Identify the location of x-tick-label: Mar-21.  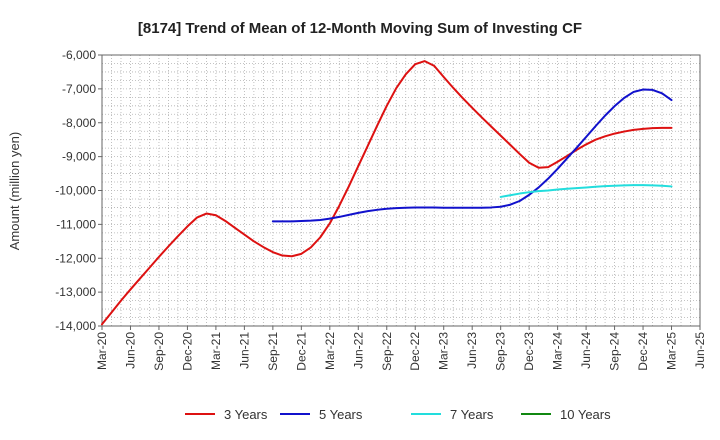
(216, 351).